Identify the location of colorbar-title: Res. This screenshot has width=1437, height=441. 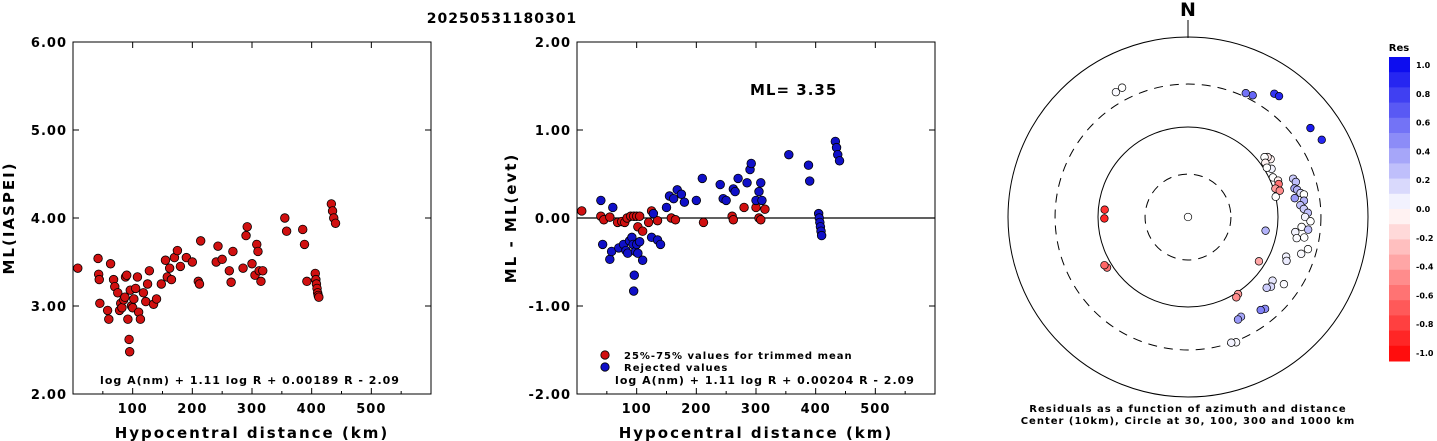
(1399, 48).